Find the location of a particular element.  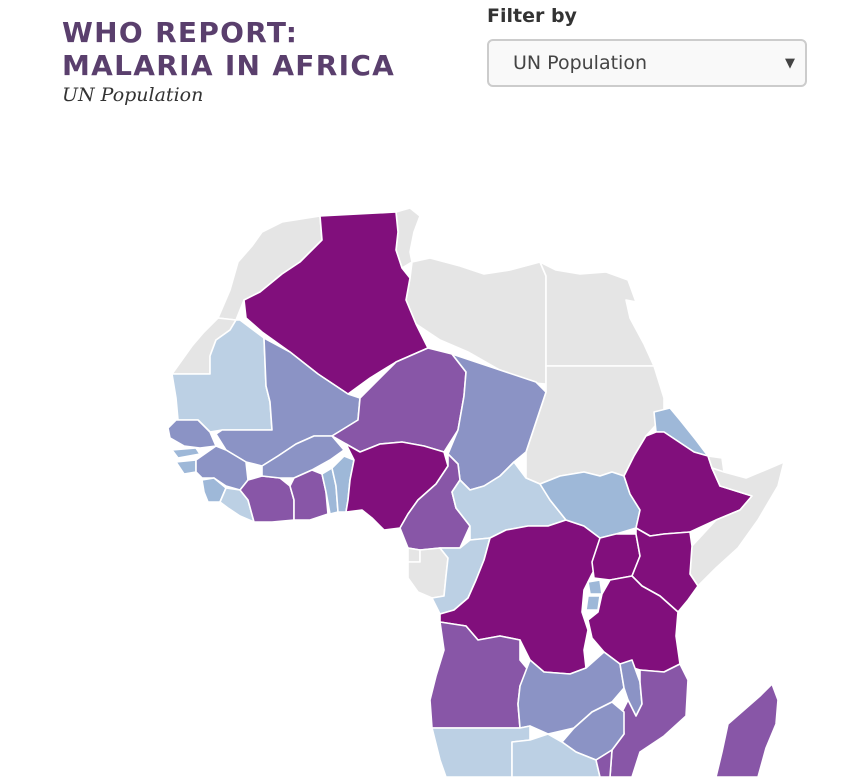

country-somalia is located at coordinates (737, 524).